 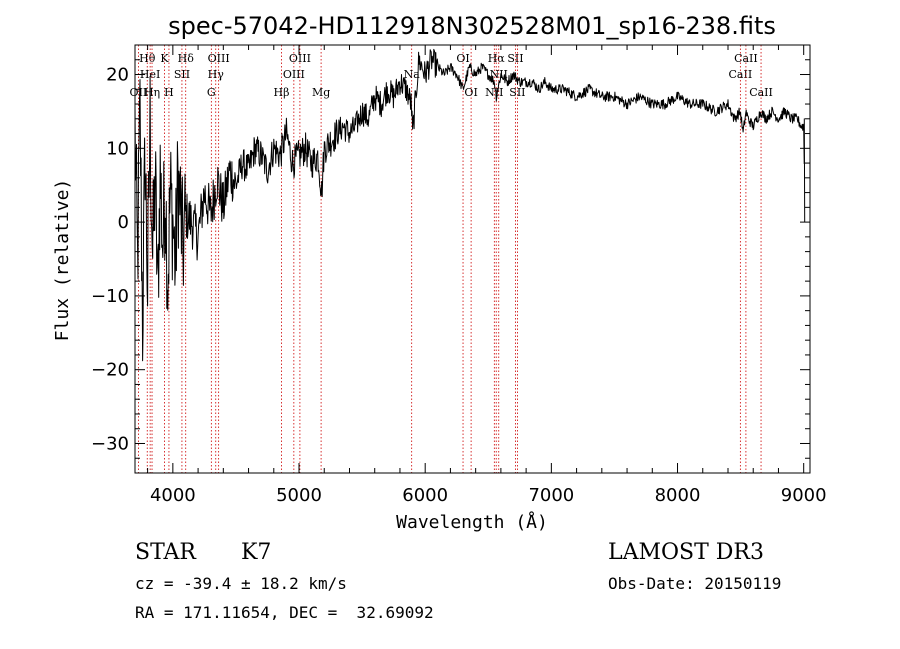 I want to click on line-label-22: SII, so click(x=517, y=92).